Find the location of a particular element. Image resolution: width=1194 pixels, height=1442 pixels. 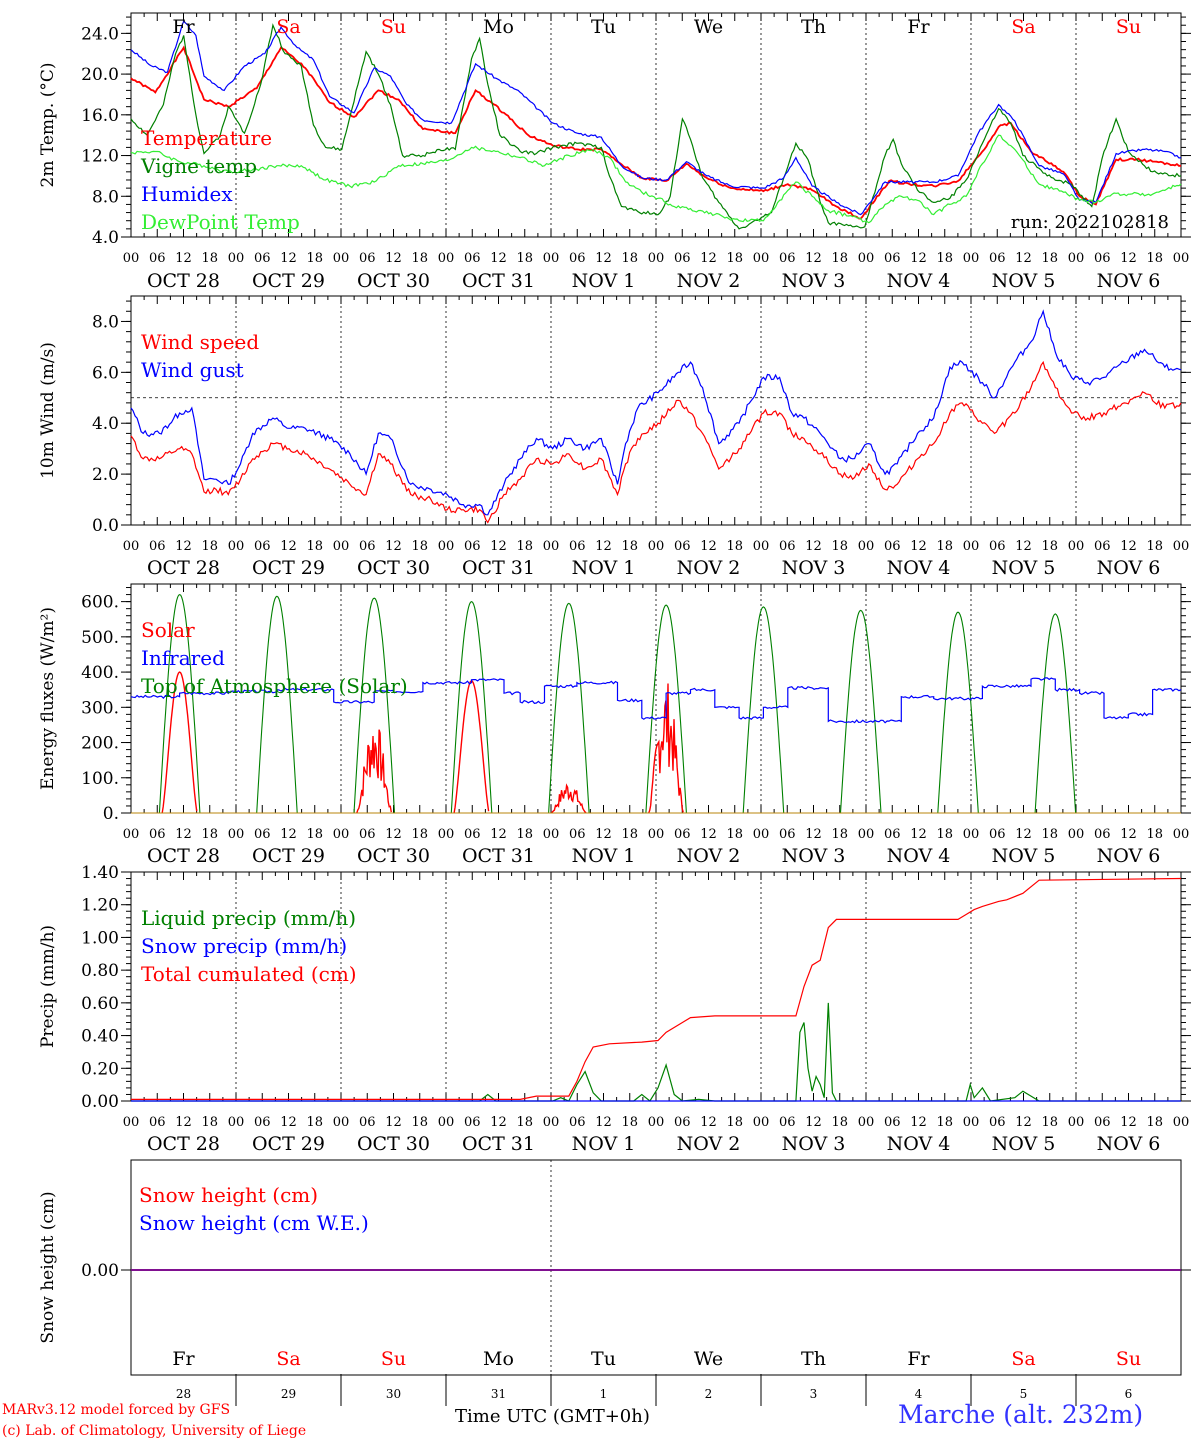

x-axis-label: Time UTC (GMT+0h) is located at coordinates (552, 1416).